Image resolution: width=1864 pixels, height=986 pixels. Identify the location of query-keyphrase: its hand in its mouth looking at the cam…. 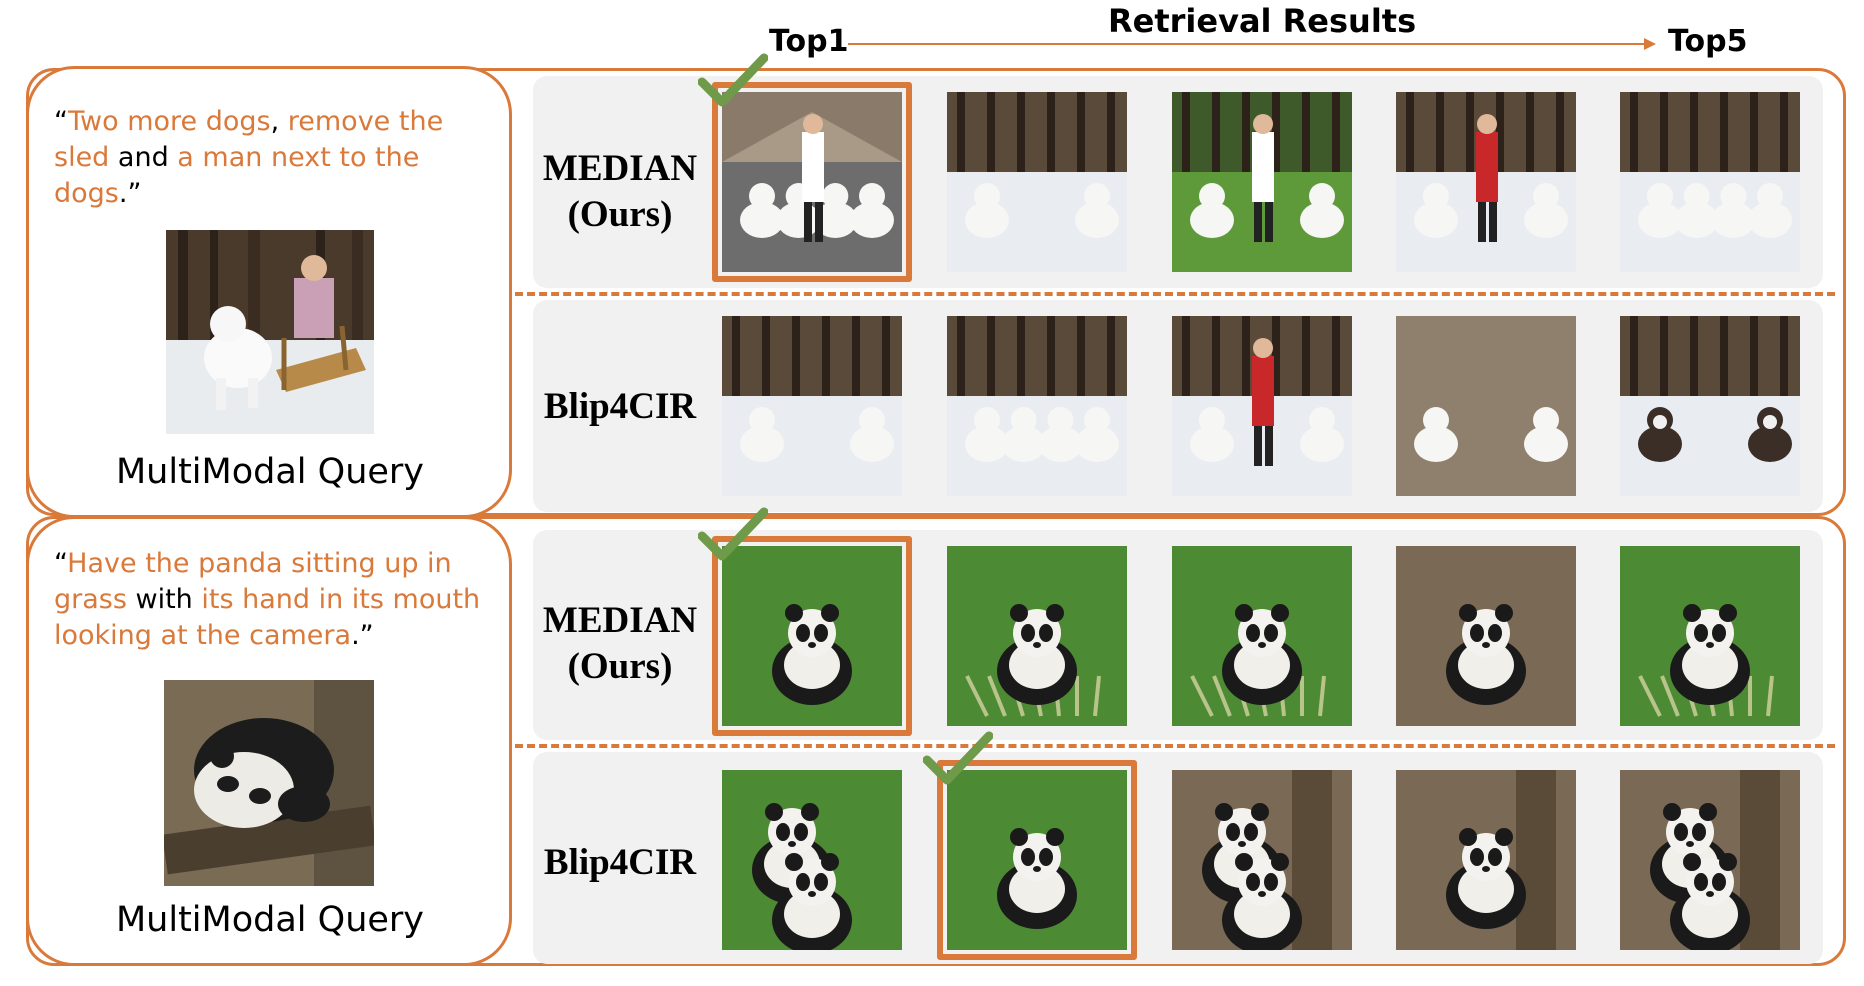
(267, 617).